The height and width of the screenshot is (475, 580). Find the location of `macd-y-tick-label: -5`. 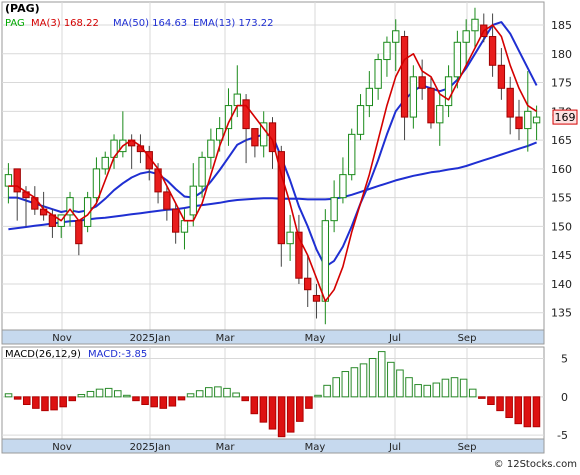

macd-y-tick-label: -5 is located at coordinates (562, 435).